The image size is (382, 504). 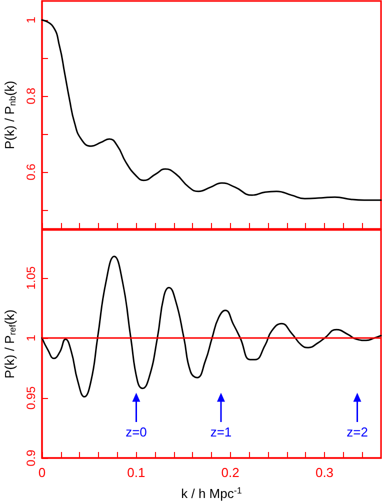 What do you see at coordinates (10, 343) in the screenshot?
I see `y-axis-title: P(k) / Pref(k)` at bounding box center [10, 343].